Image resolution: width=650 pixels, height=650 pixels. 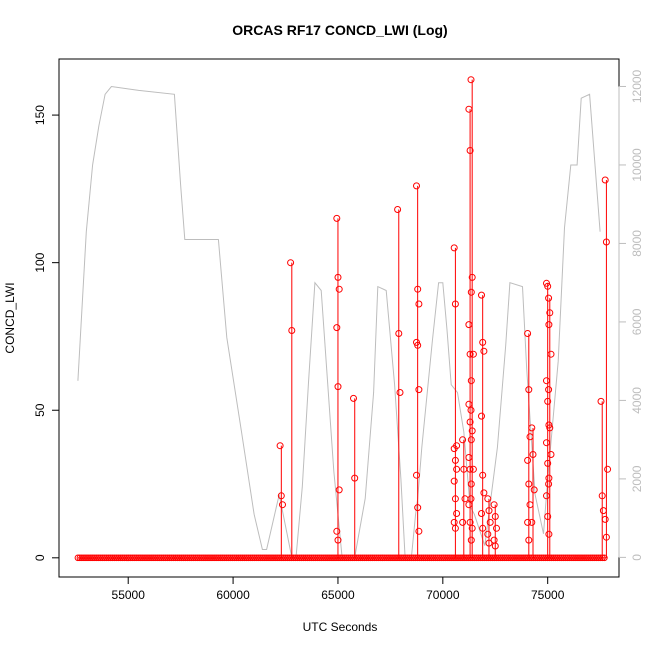 I want to click on y-tick-label: 0, so click(x=40, y=557).